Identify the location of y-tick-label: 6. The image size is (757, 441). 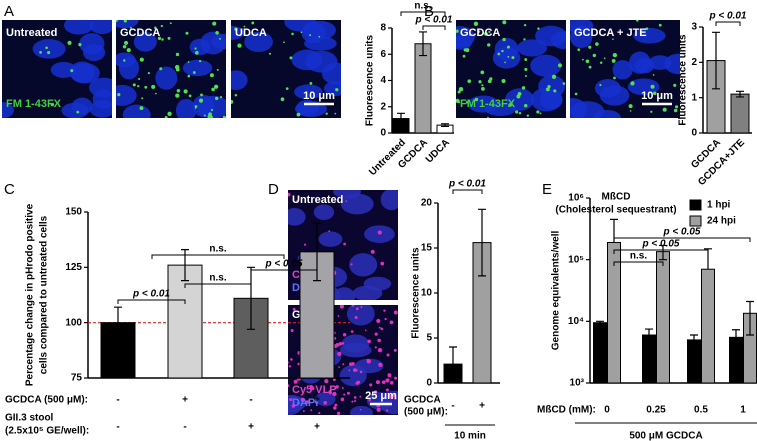
(383, 54).